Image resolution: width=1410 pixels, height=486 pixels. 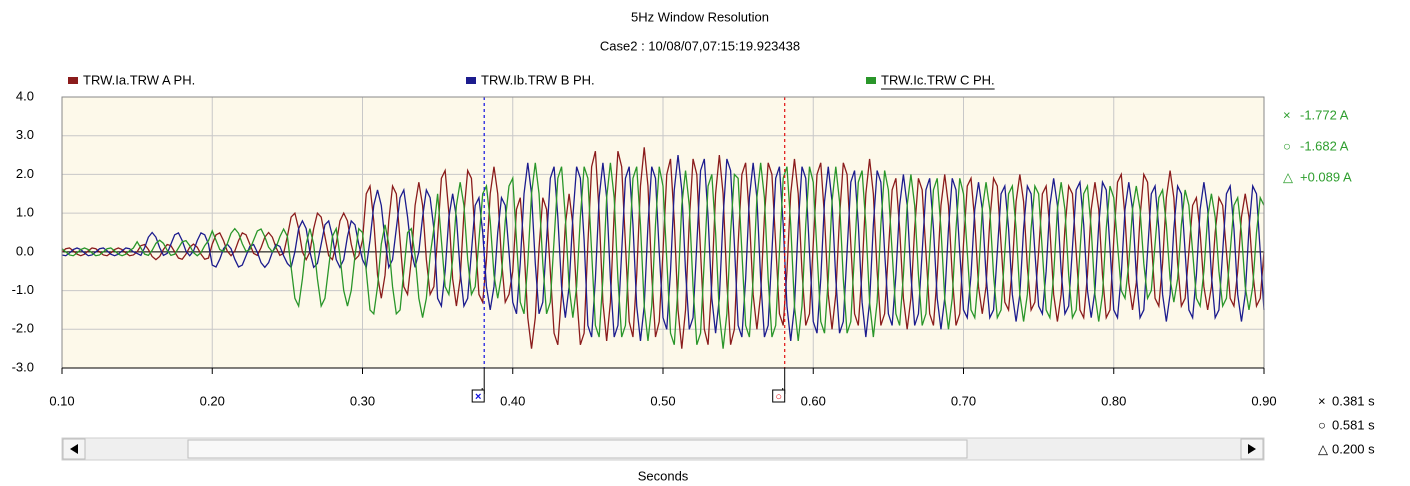 I want to click on legend-label: TRW.Ic.TRW C PH., so click(x=938, y=79).